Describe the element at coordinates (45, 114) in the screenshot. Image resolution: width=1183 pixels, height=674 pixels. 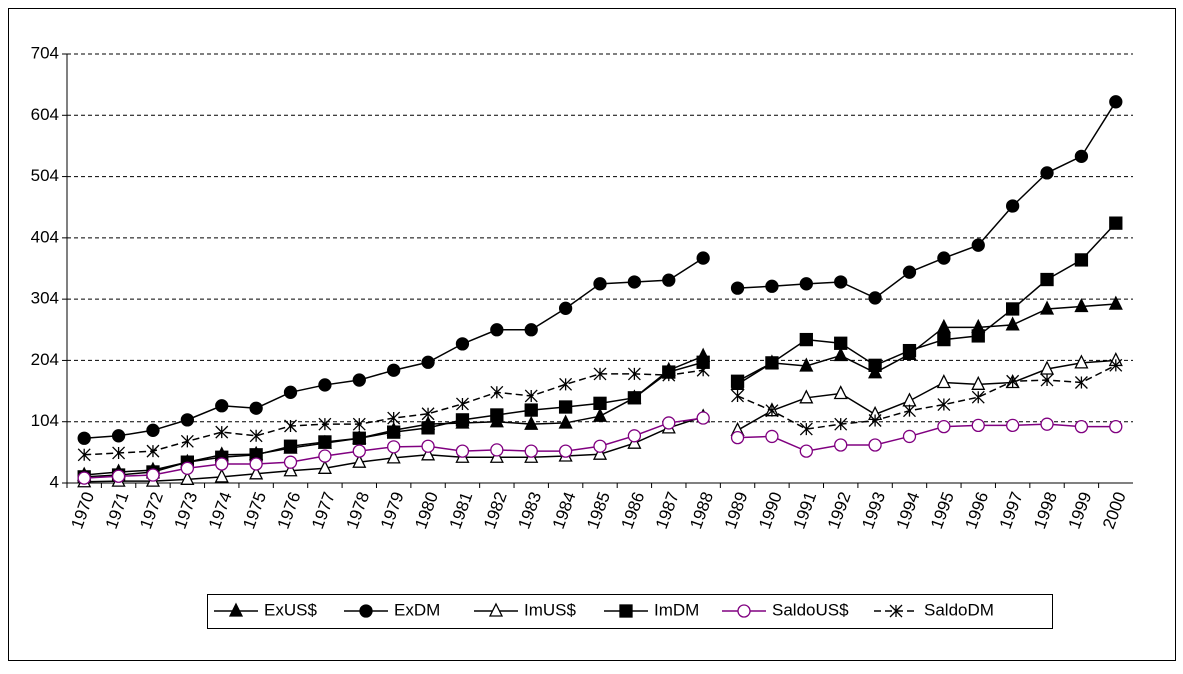
I see `y-tick-label: 604` at that location.